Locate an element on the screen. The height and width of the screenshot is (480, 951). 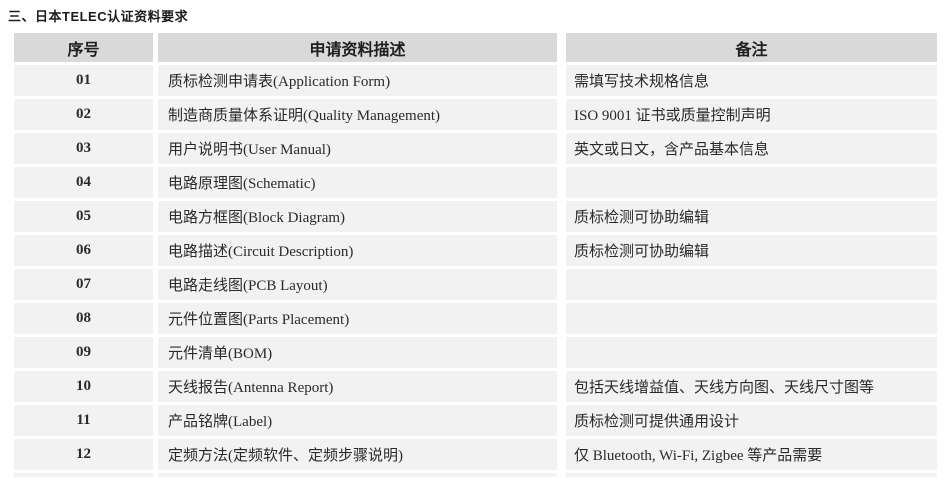
row-number-cell: 03 is located at coordinates (83, 148).